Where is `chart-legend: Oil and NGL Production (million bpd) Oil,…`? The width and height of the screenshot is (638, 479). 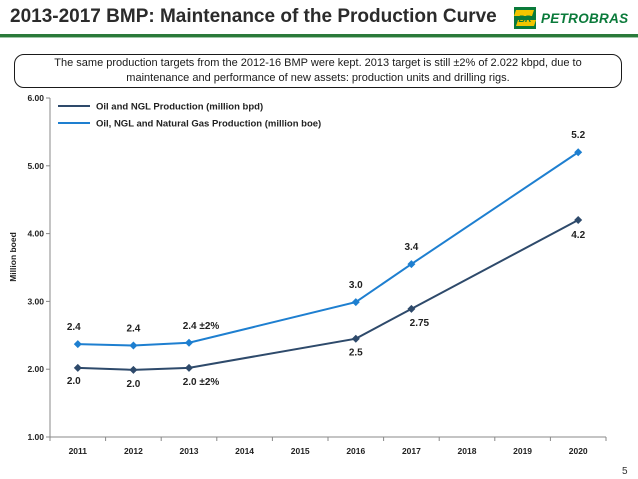
chart-legend: Oil and NGL Production (million bpd) Oil,… is located at coordinates (189, 116).